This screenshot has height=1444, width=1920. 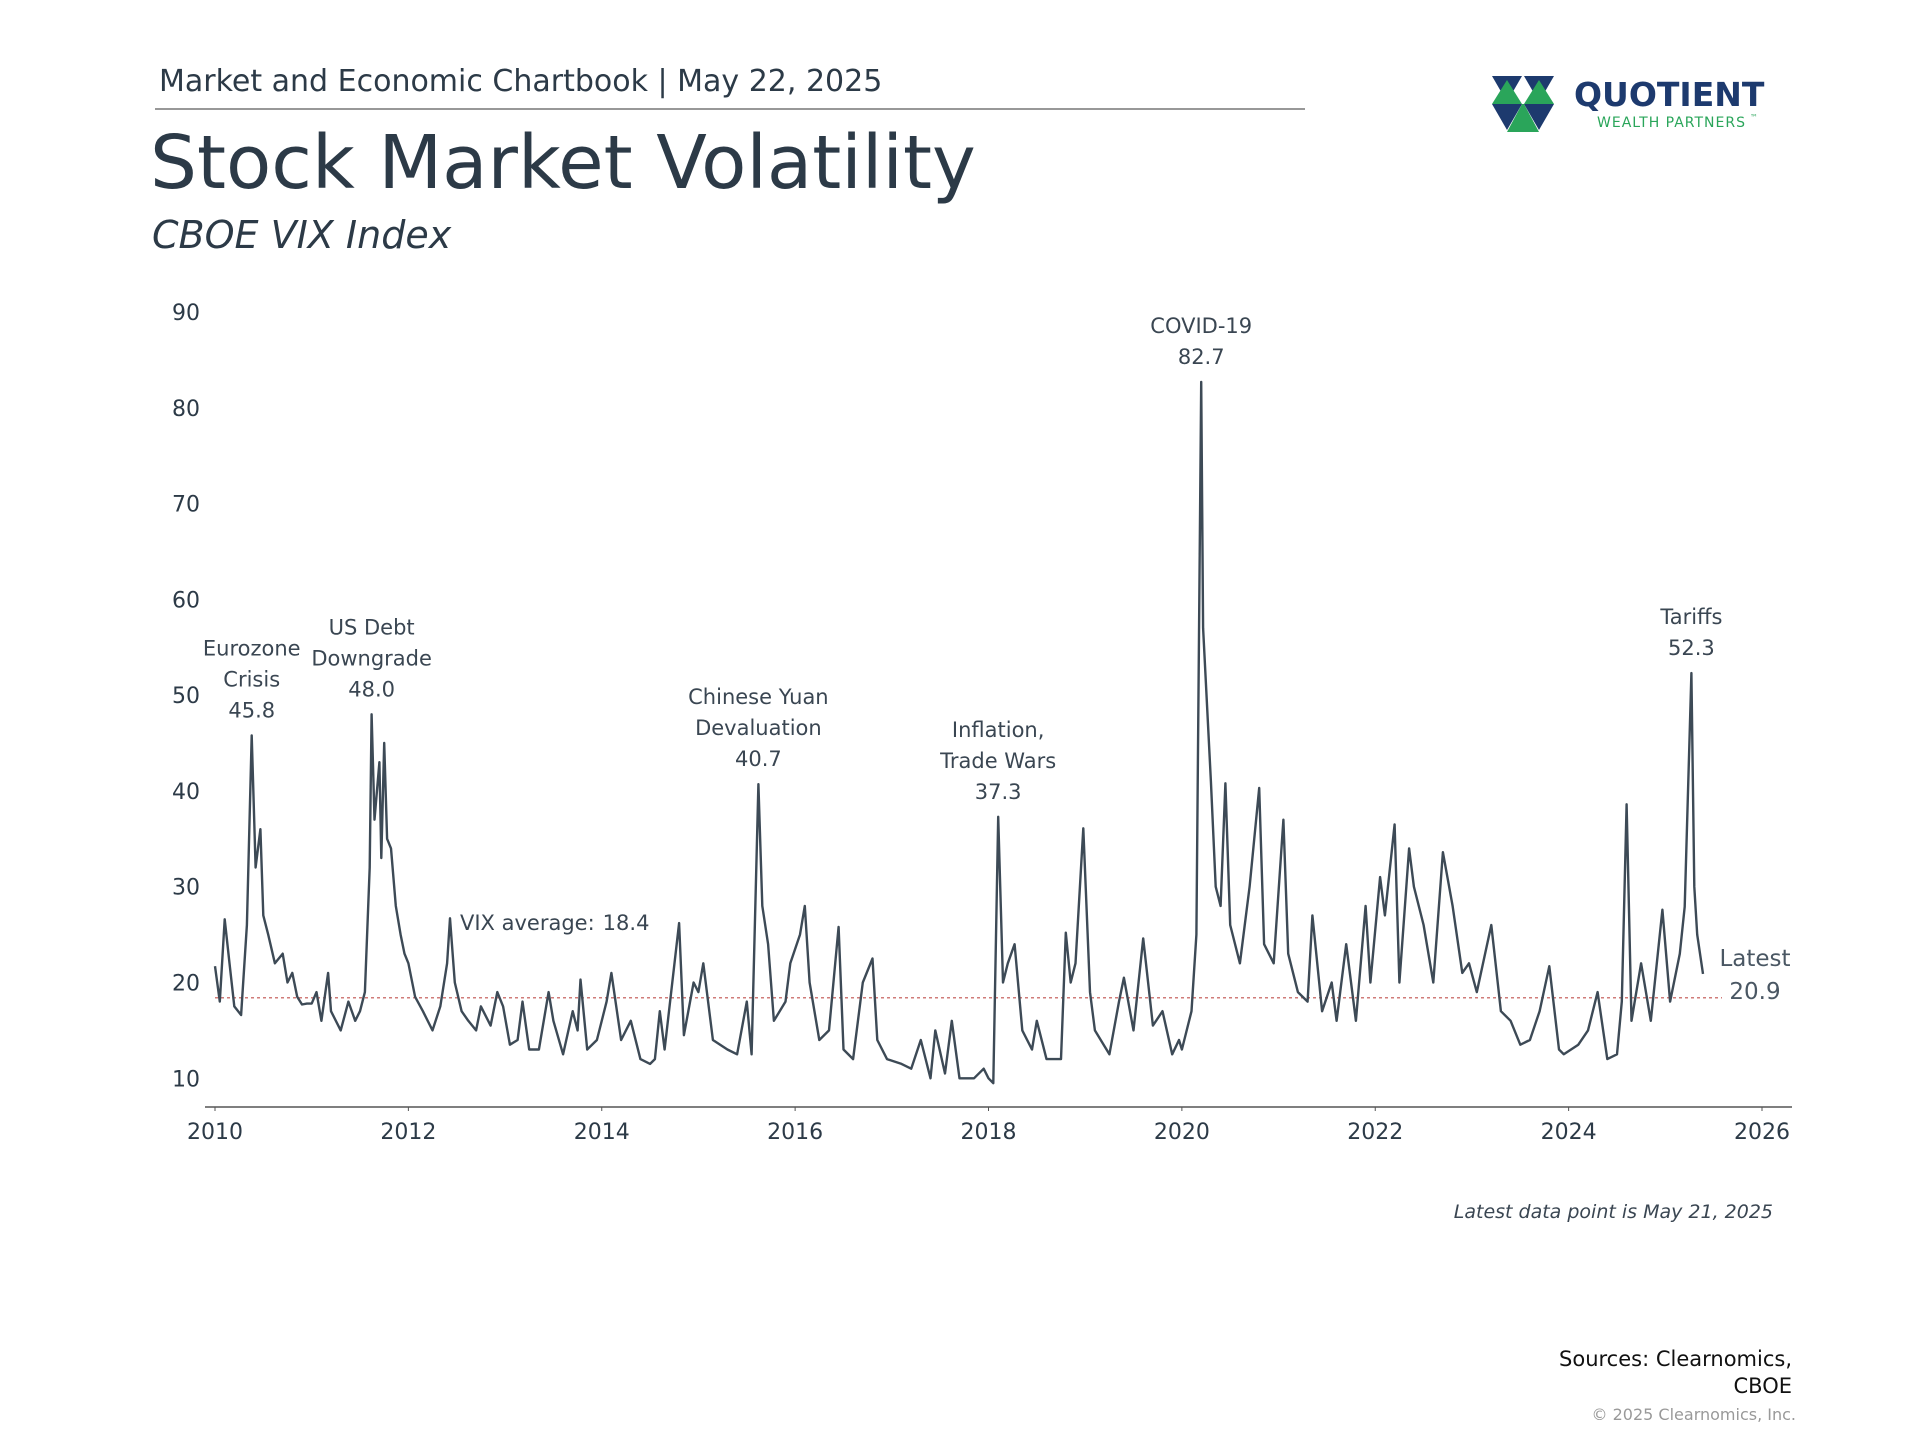 What do you see at coordinates (1675, 1359) in the screenshot?
I see `sources: Sources: Clearnomics,` at bounding box center [1675, 1359].